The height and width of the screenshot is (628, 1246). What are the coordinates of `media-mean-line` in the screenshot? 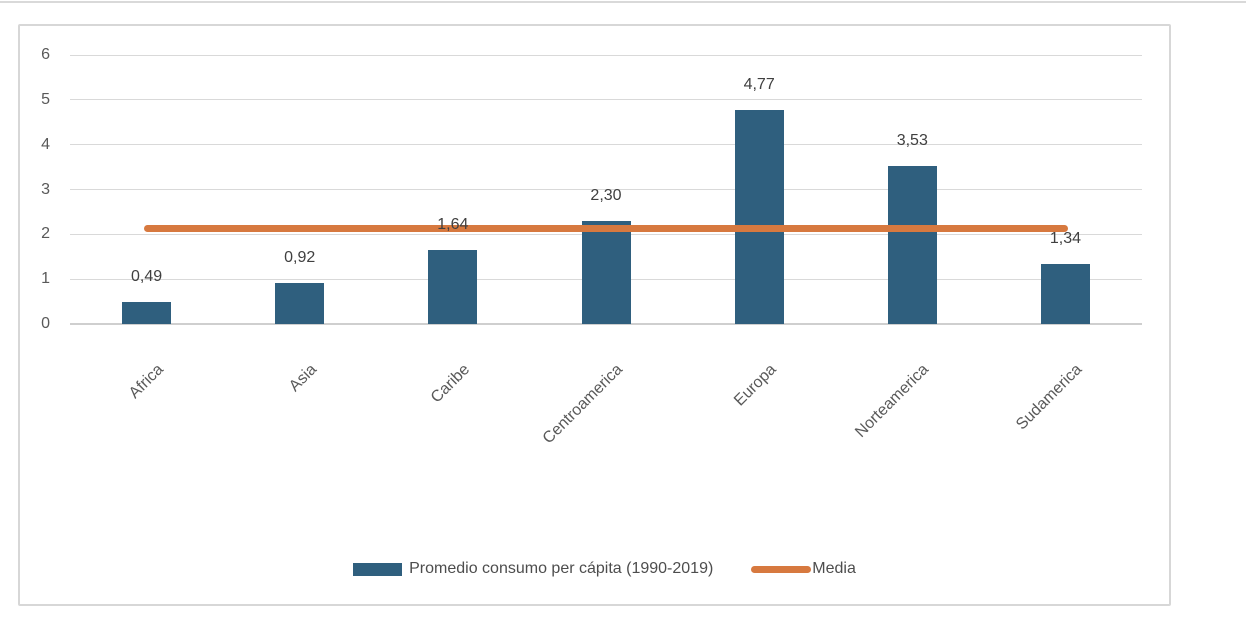 It's located at (606, 228).